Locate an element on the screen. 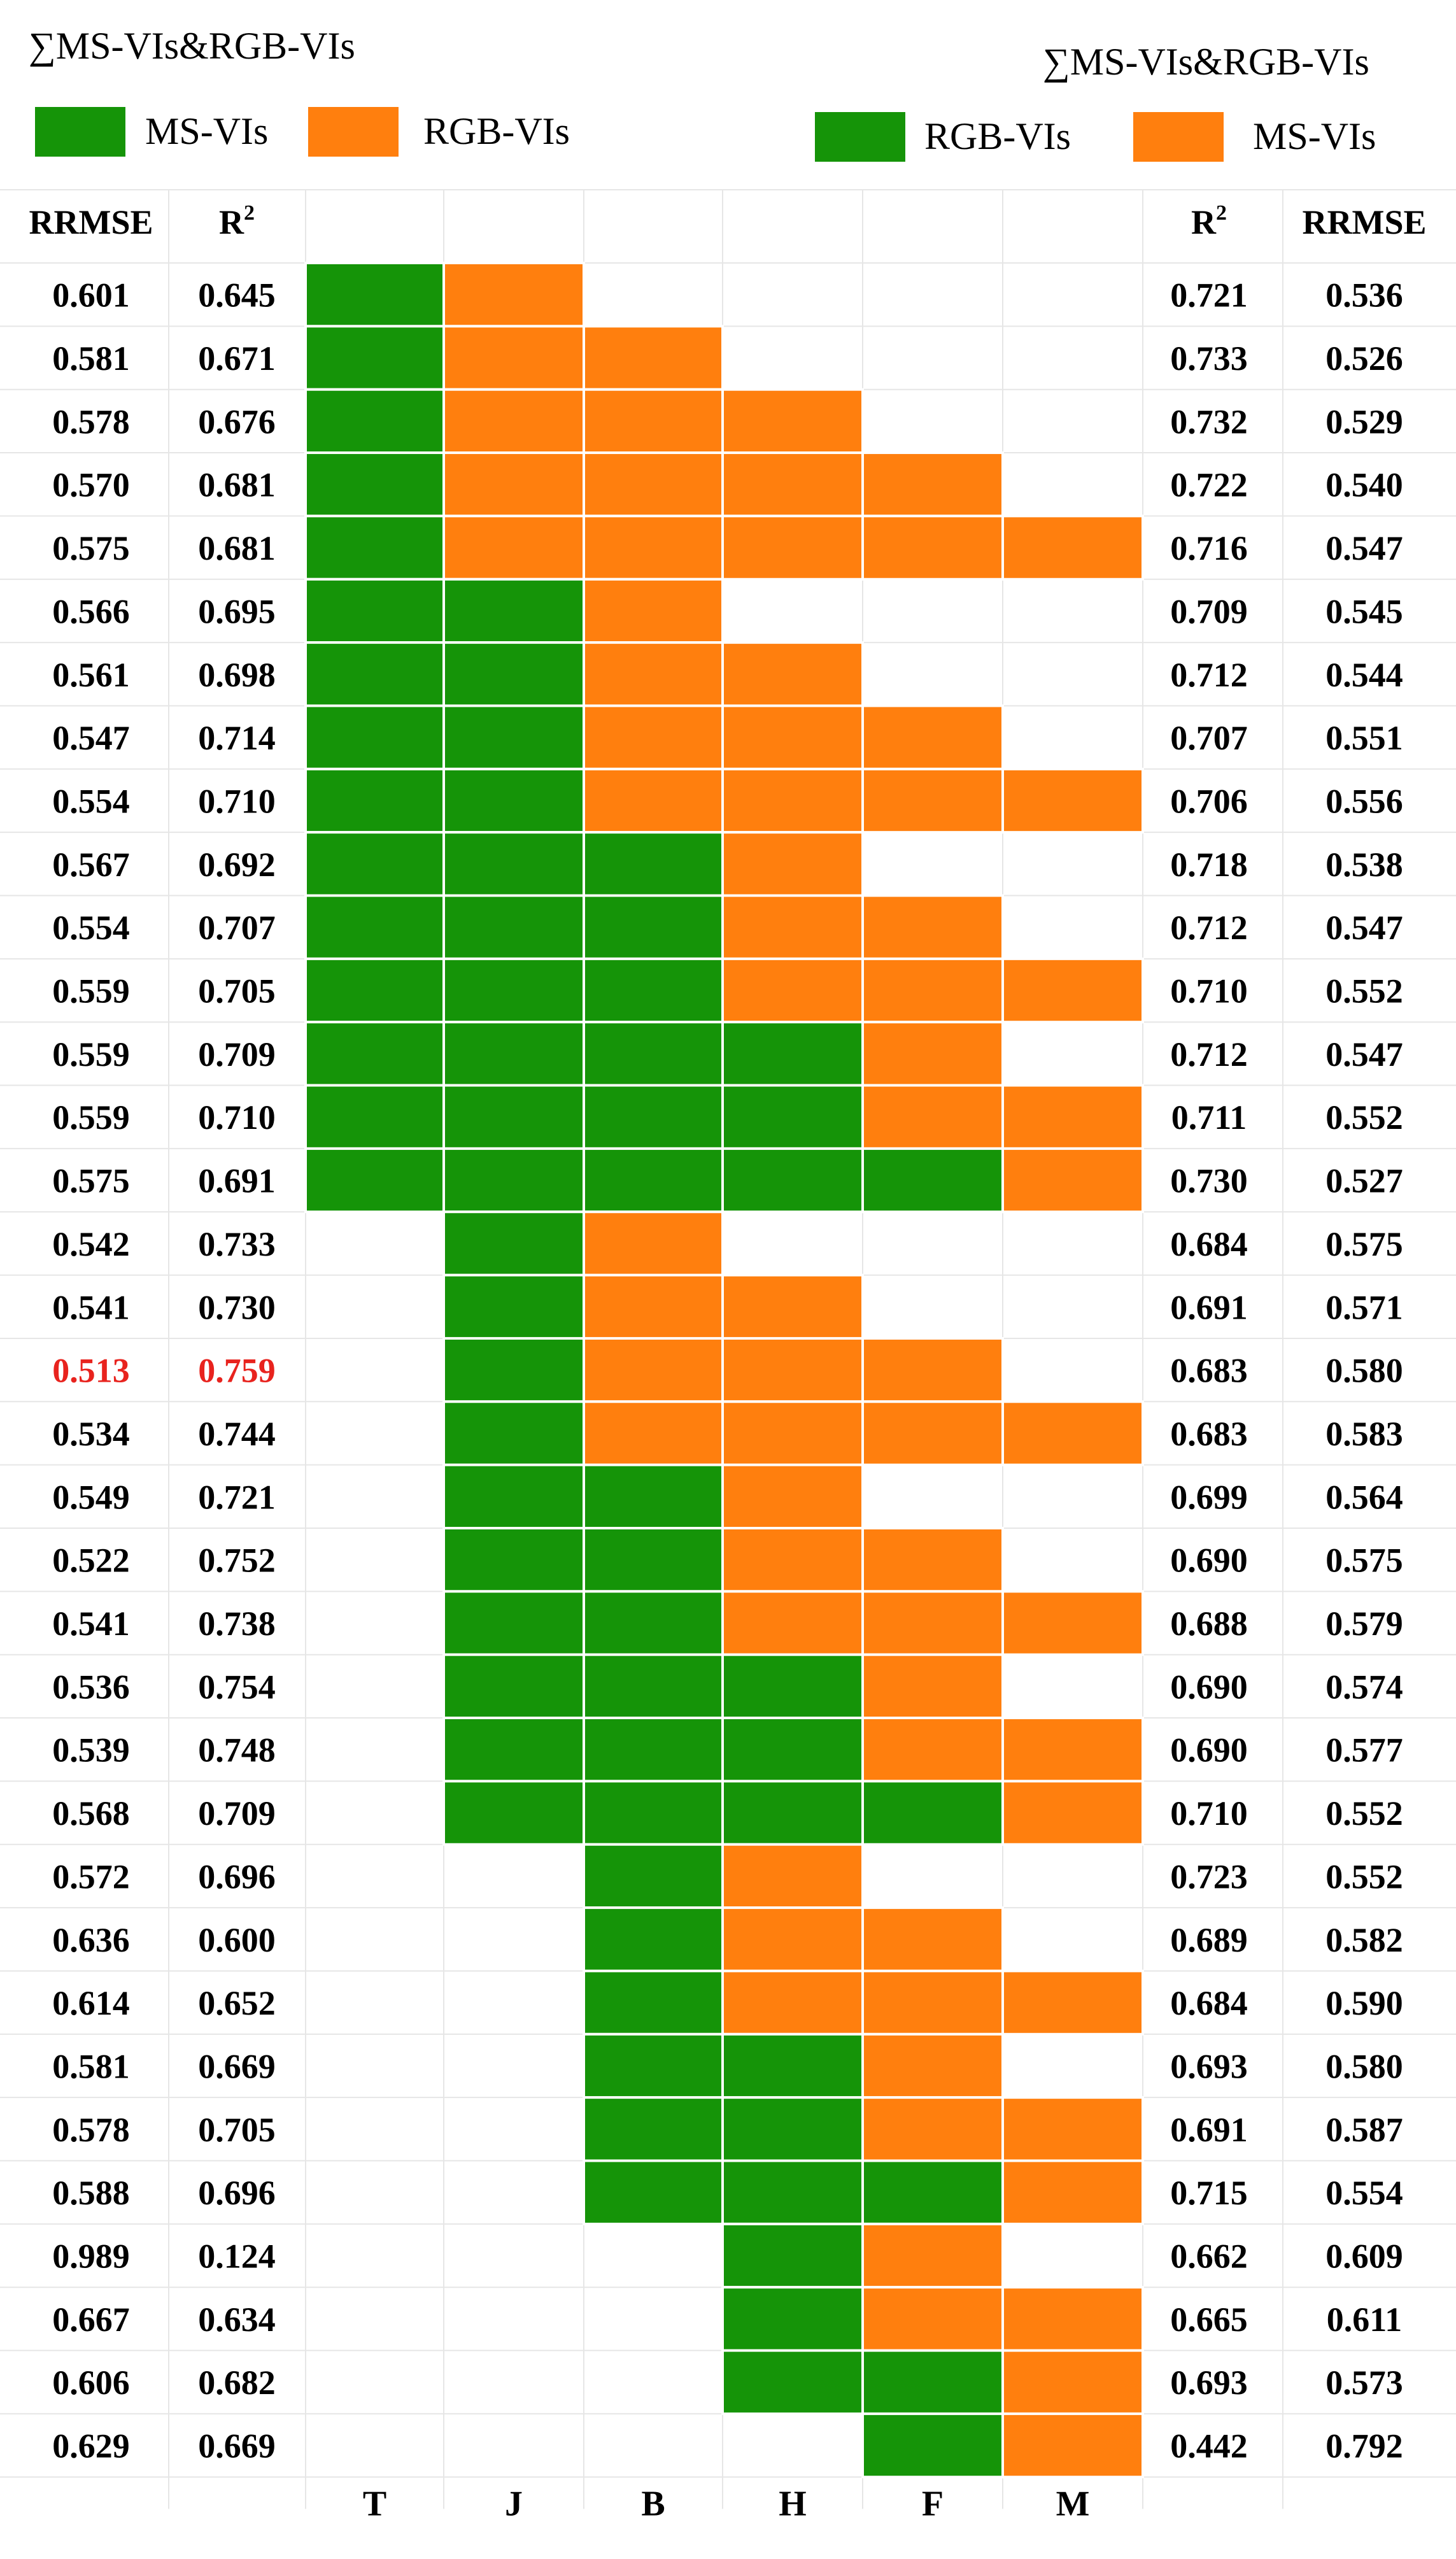  value-right-r2: 0.691 is located at coordinates (1209, 1307).